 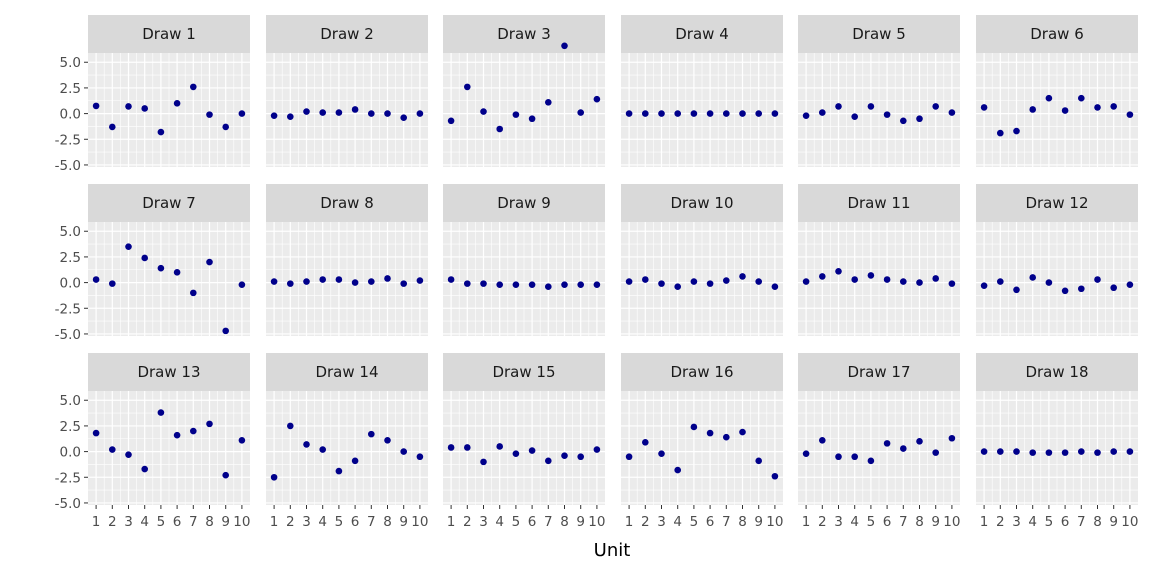 I want to click on facet-strip-label: Draw 11, so click(x=878, y=203).